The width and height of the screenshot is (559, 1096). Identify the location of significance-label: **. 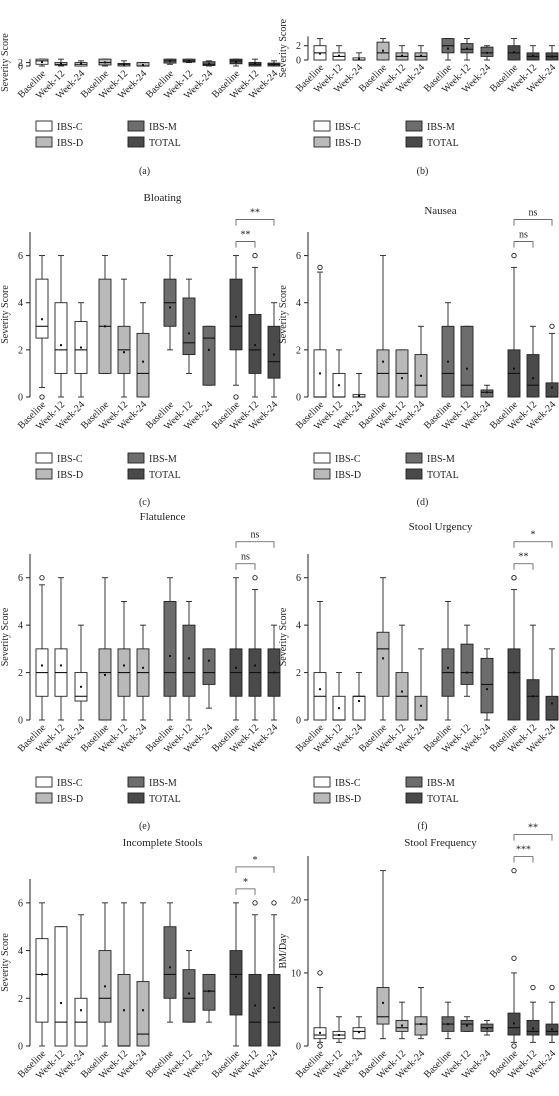
(246, 235).